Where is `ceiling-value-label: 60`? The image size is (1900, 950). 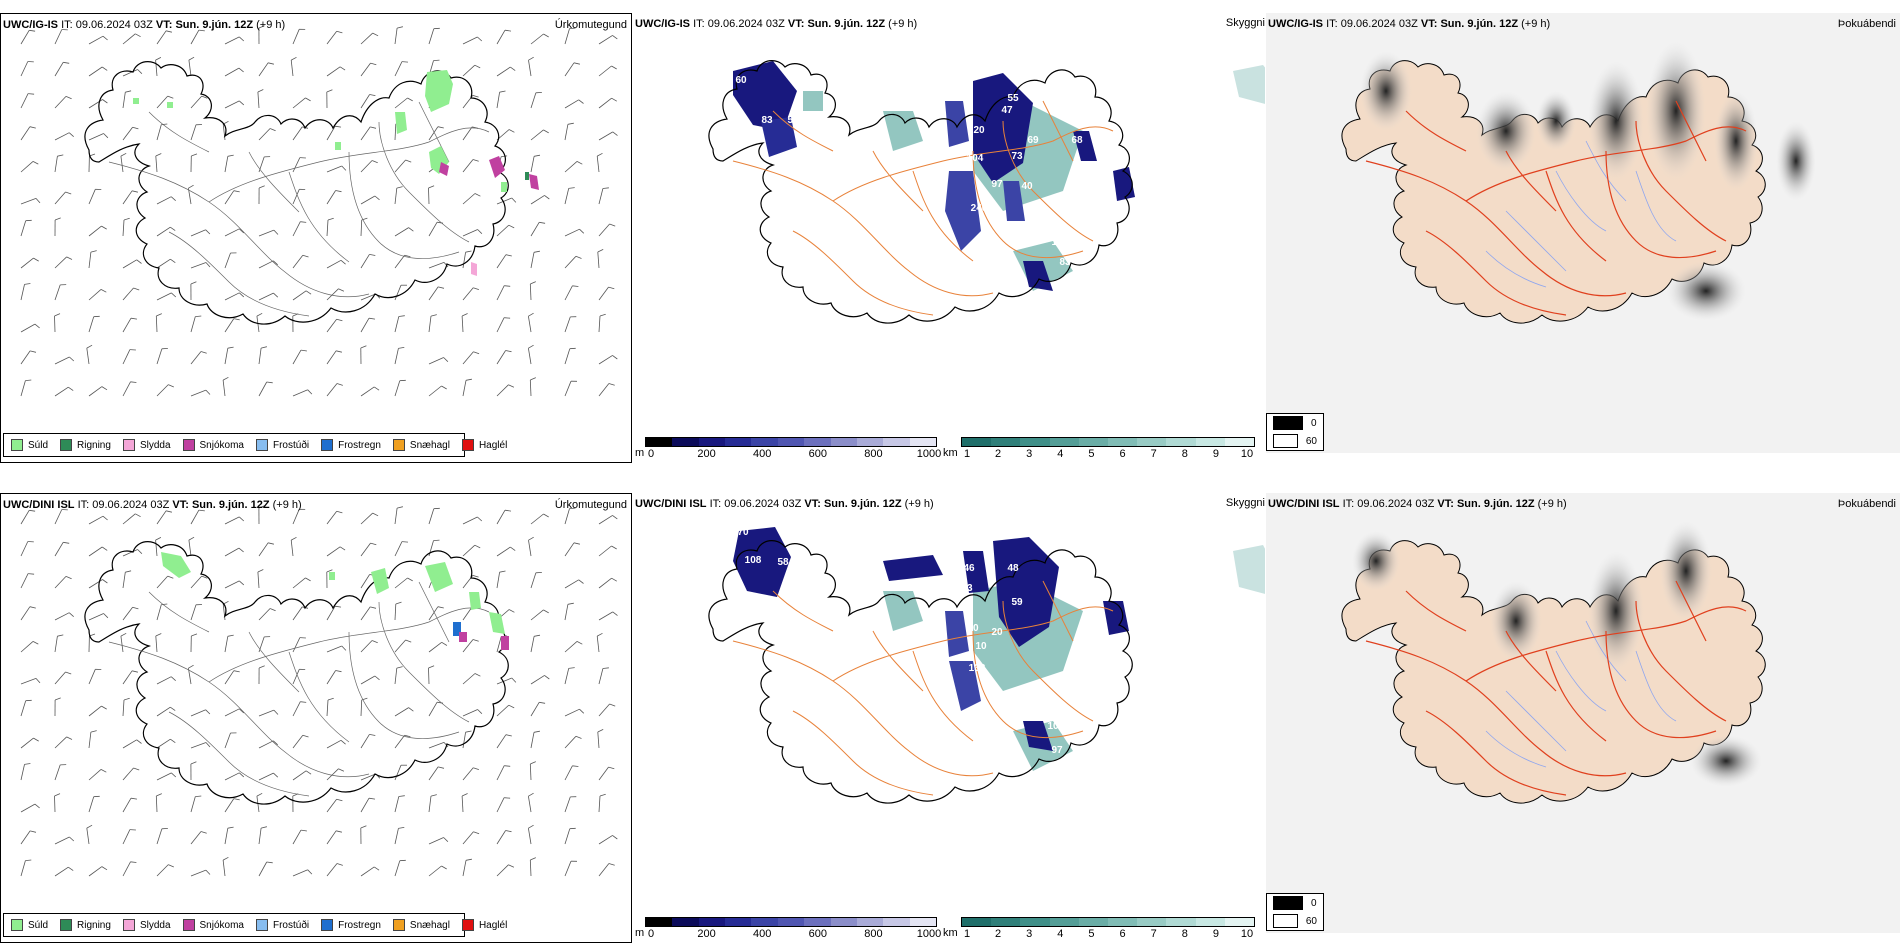 ceiling-value-label: 60 is located at coordinates (741, 80).